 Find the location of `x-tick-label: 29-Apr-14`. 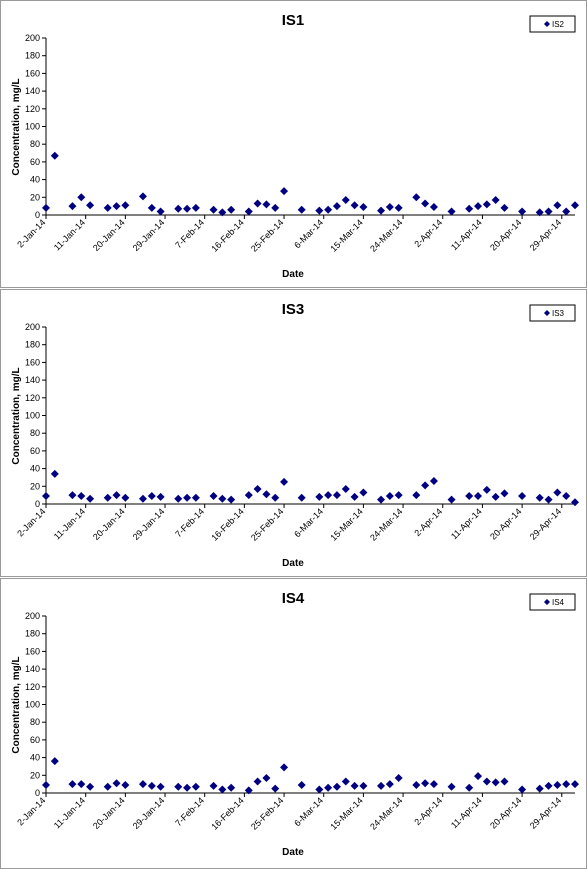

x-tick-label: 29-Apr-14 is located at coordinates (545, 812).